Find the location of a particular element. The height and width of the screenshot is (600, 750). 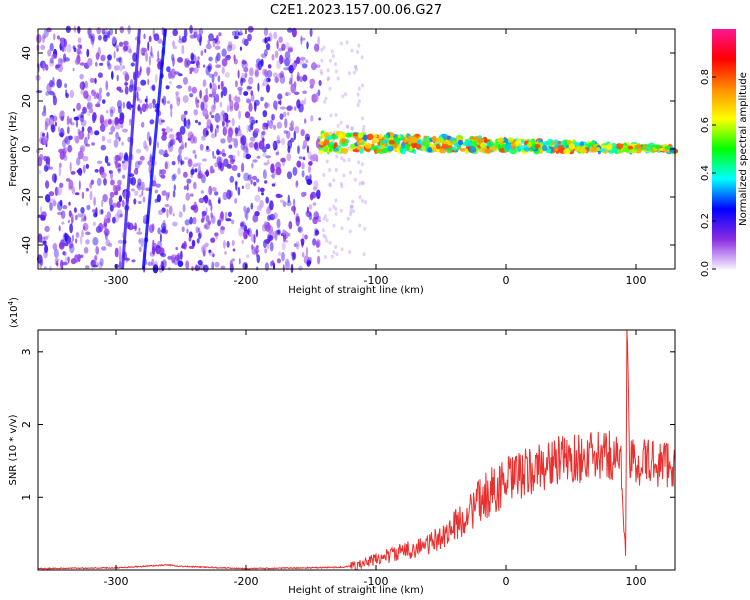

spectrogram-x-label: Height of straight line (km) is located at coordinates (356, 290).